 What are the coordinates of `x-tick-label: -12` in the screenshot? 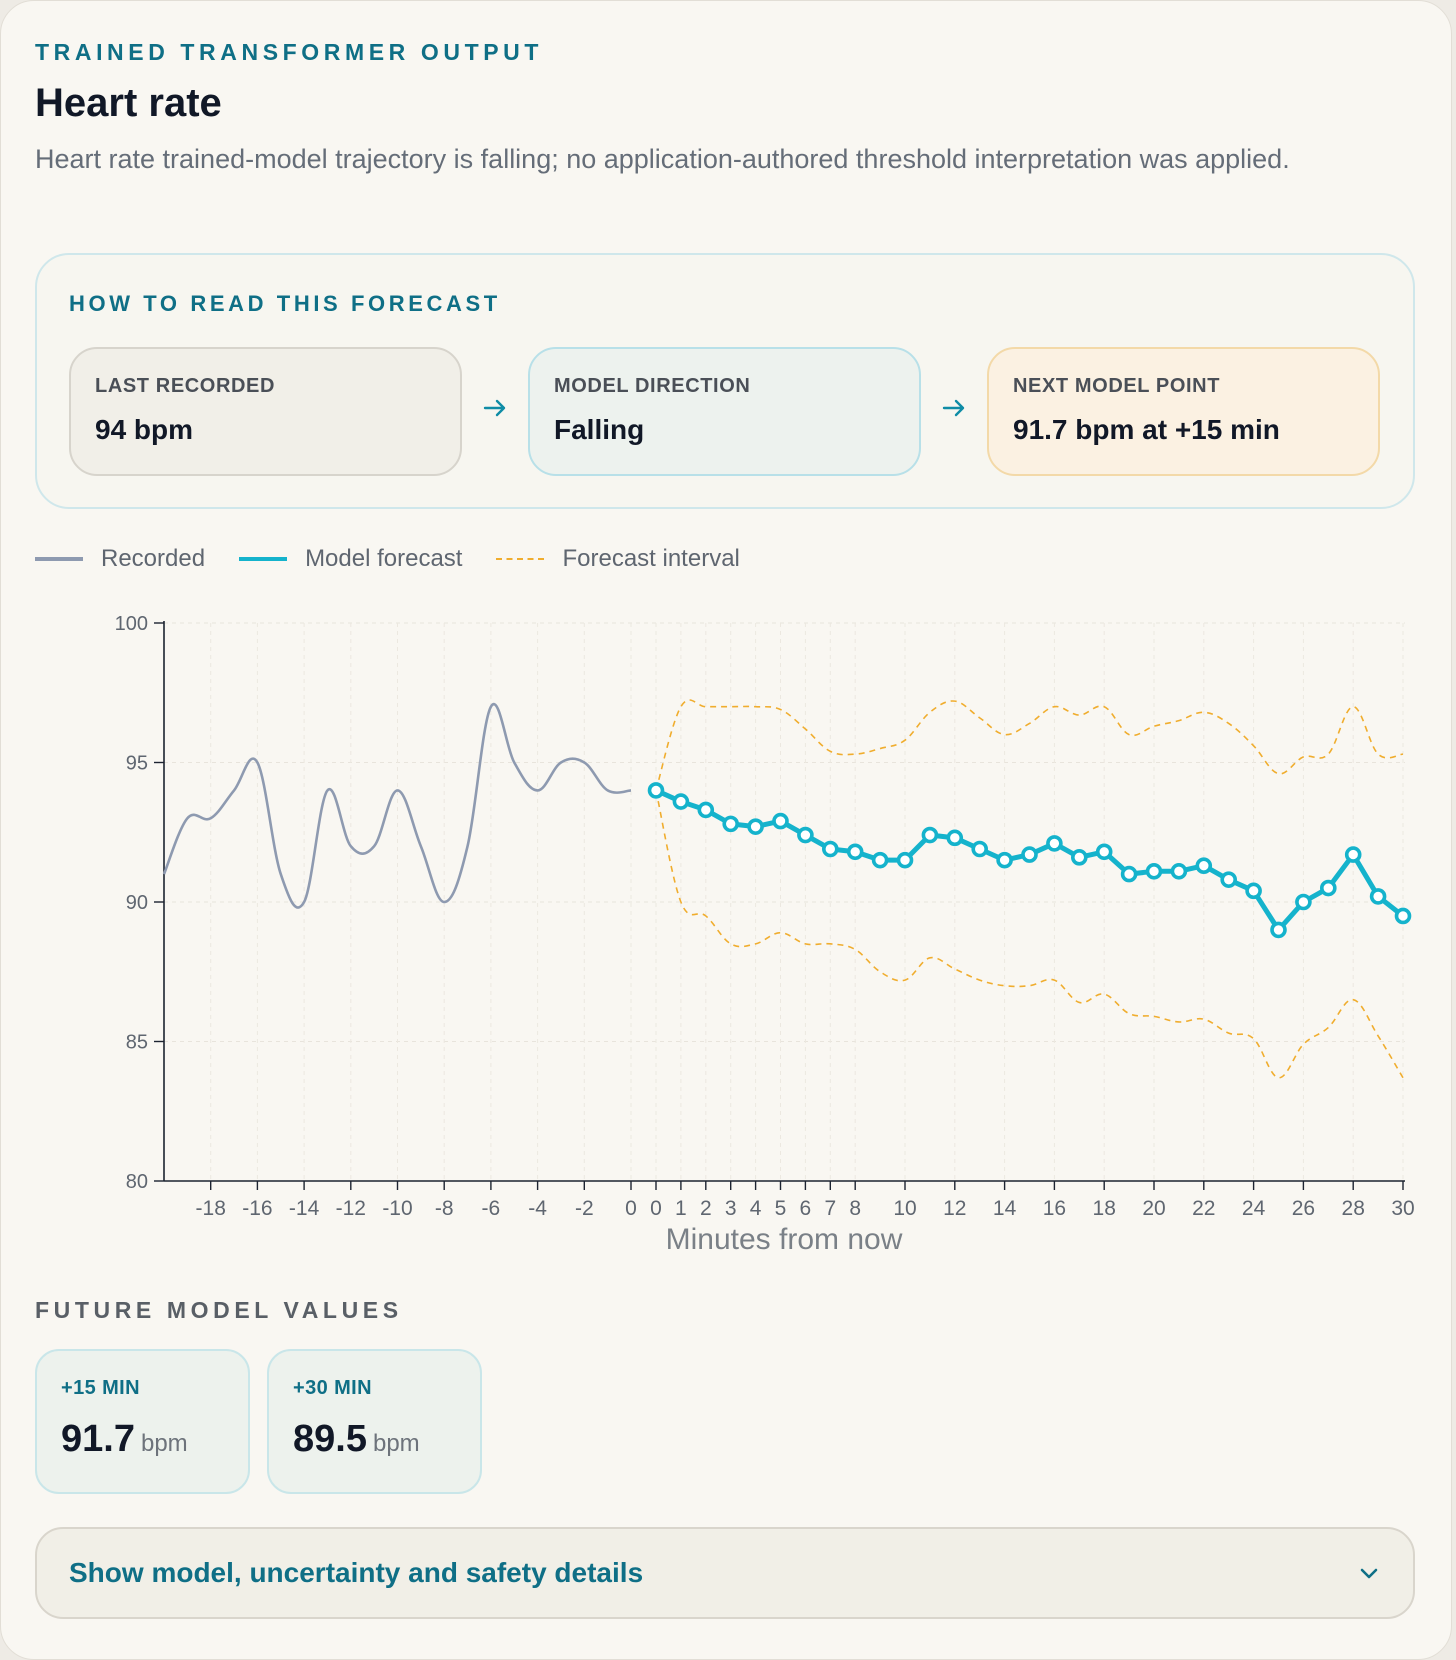 It's located at (351, 1208).